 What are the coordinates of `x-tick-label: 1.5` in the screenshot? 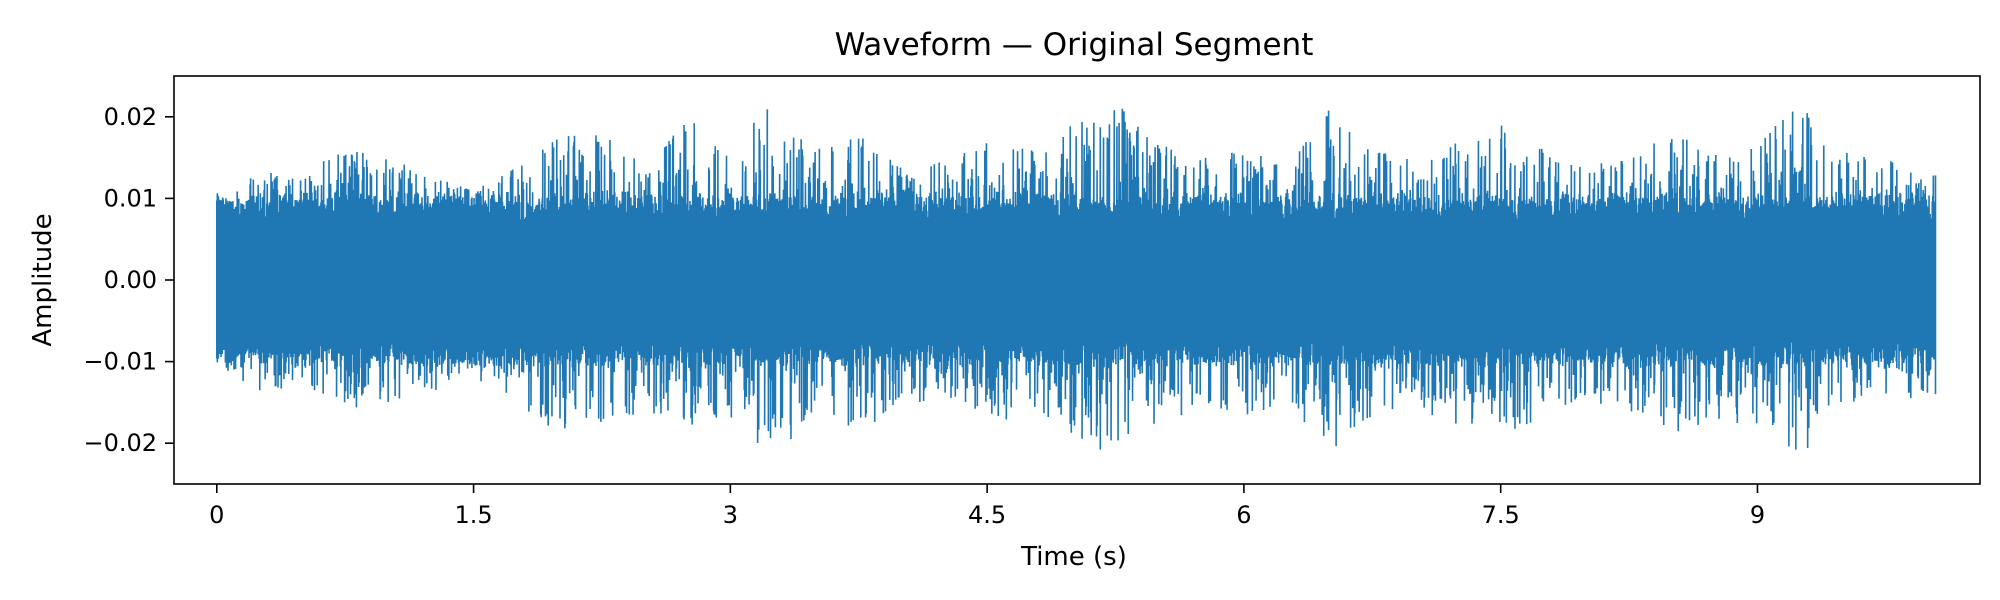 It's located at (473, 515).